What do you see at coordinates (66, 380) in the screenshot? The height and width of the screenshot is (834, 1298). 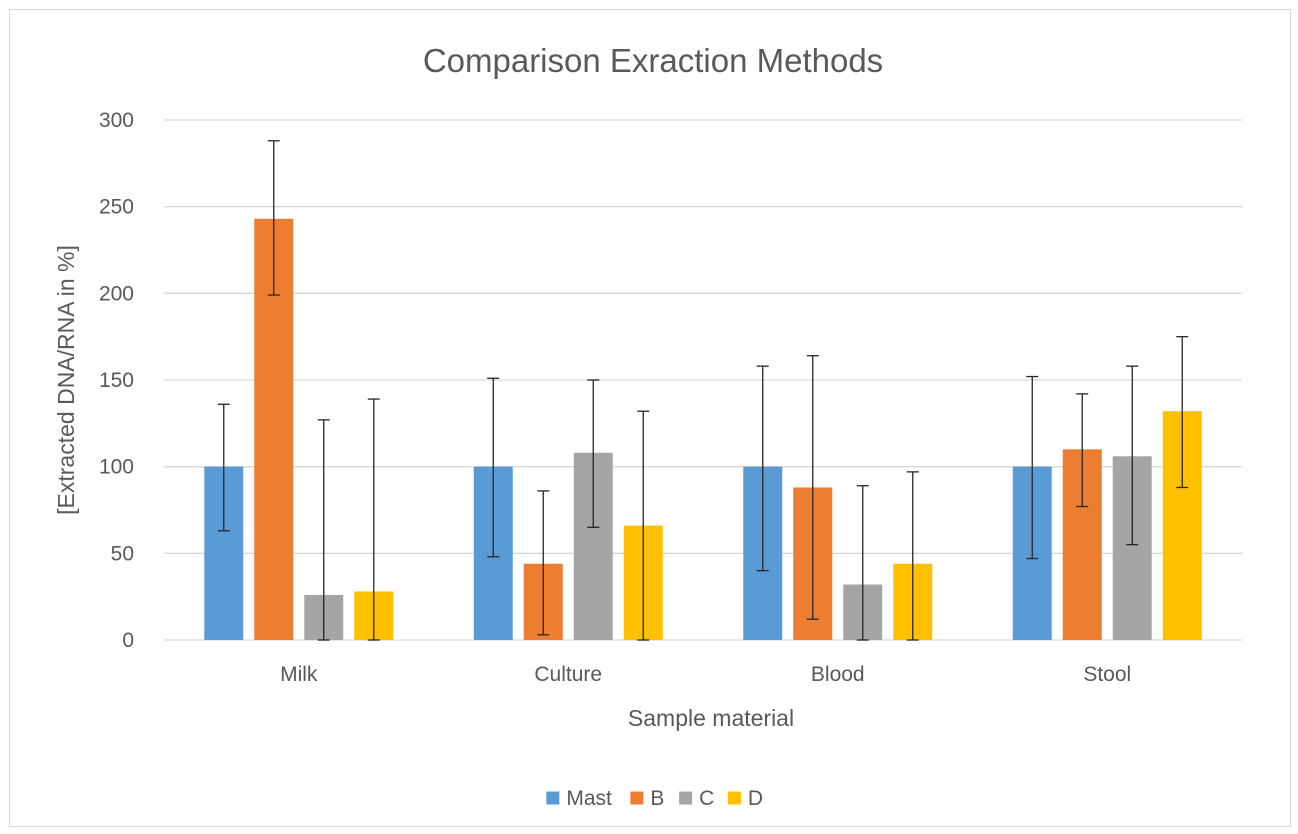 I see `y-axis-label: [Extracted DNA/RNA in %]` at bounding box center [66, 380].